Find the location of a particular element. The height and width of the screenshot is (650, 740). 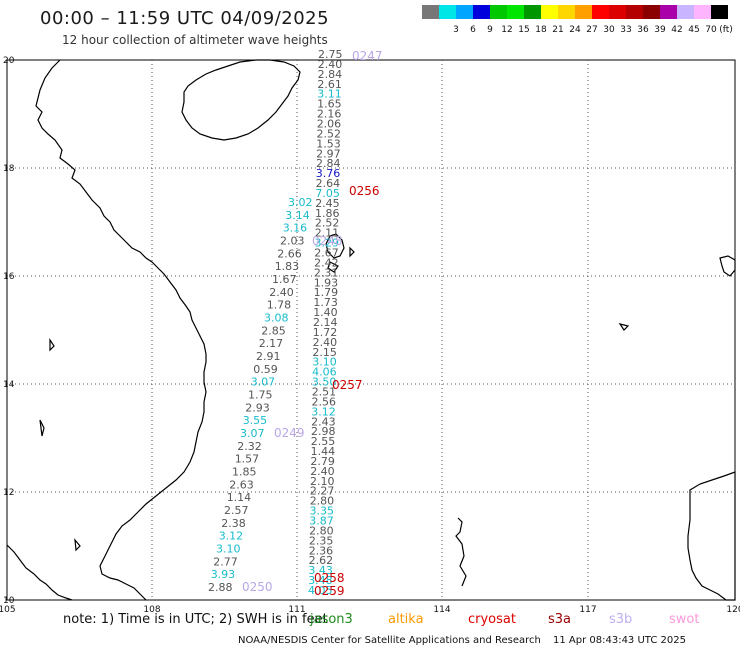

scale-label: 9 is located at coordinates (490, 30).